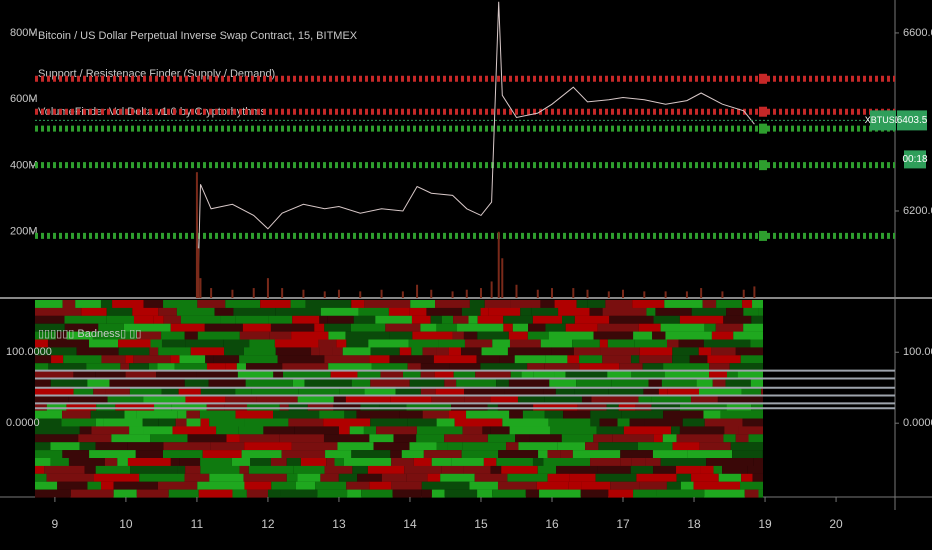 This screenshot has height=550, width=932. I want to click on support-marker, so click(763, 128).